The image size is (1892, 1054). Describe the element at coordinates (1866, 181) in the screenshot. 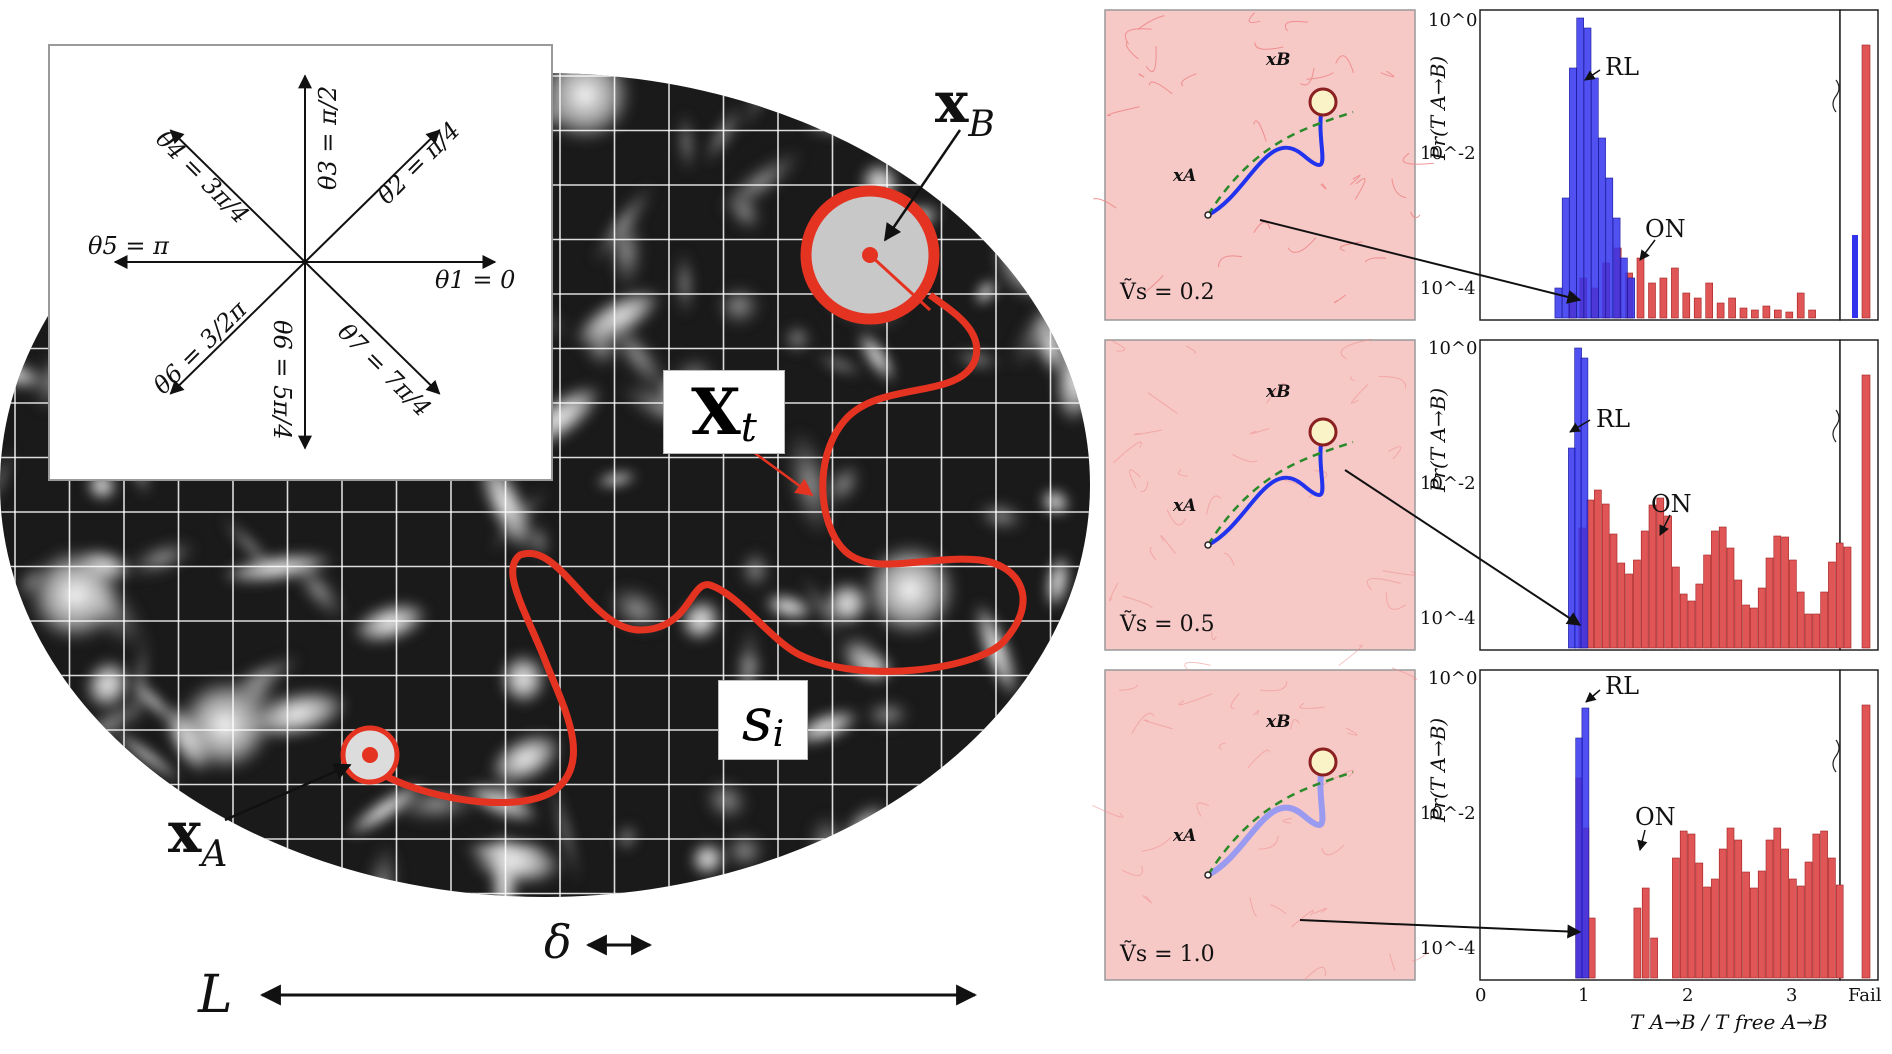

I see `fail-bar` at that location.